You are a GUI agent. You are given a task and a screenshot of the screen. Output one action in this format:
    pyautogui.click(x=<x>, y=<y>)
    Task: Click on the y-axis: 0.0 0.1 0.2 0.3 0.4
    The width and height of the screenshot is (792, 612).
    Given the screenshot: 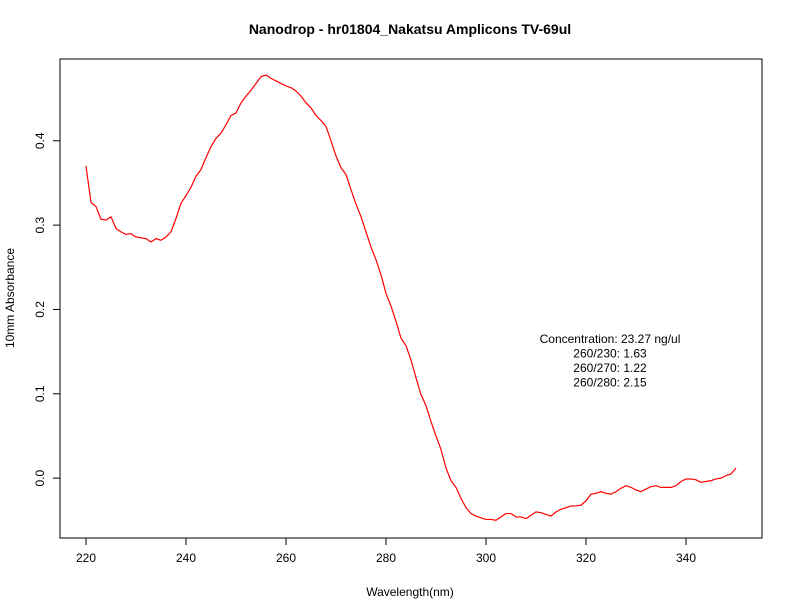 What is the action you would take?
    pyautogui.click(x=46, y=309)
    